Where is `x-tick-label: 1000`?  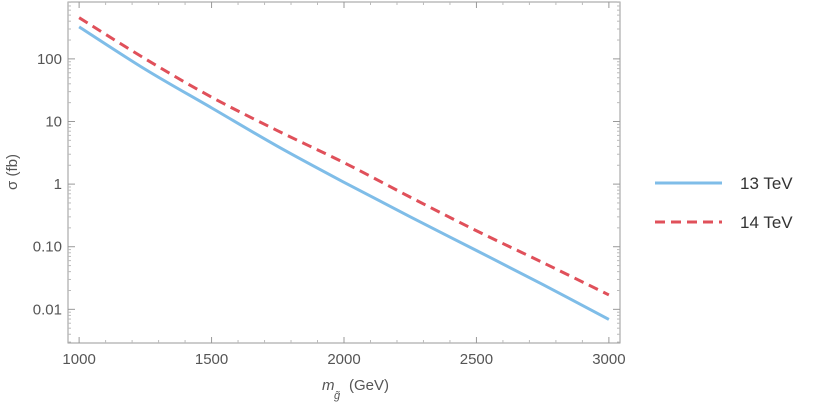
x-tick-label: 1000 is located at coordinates (78, 359).